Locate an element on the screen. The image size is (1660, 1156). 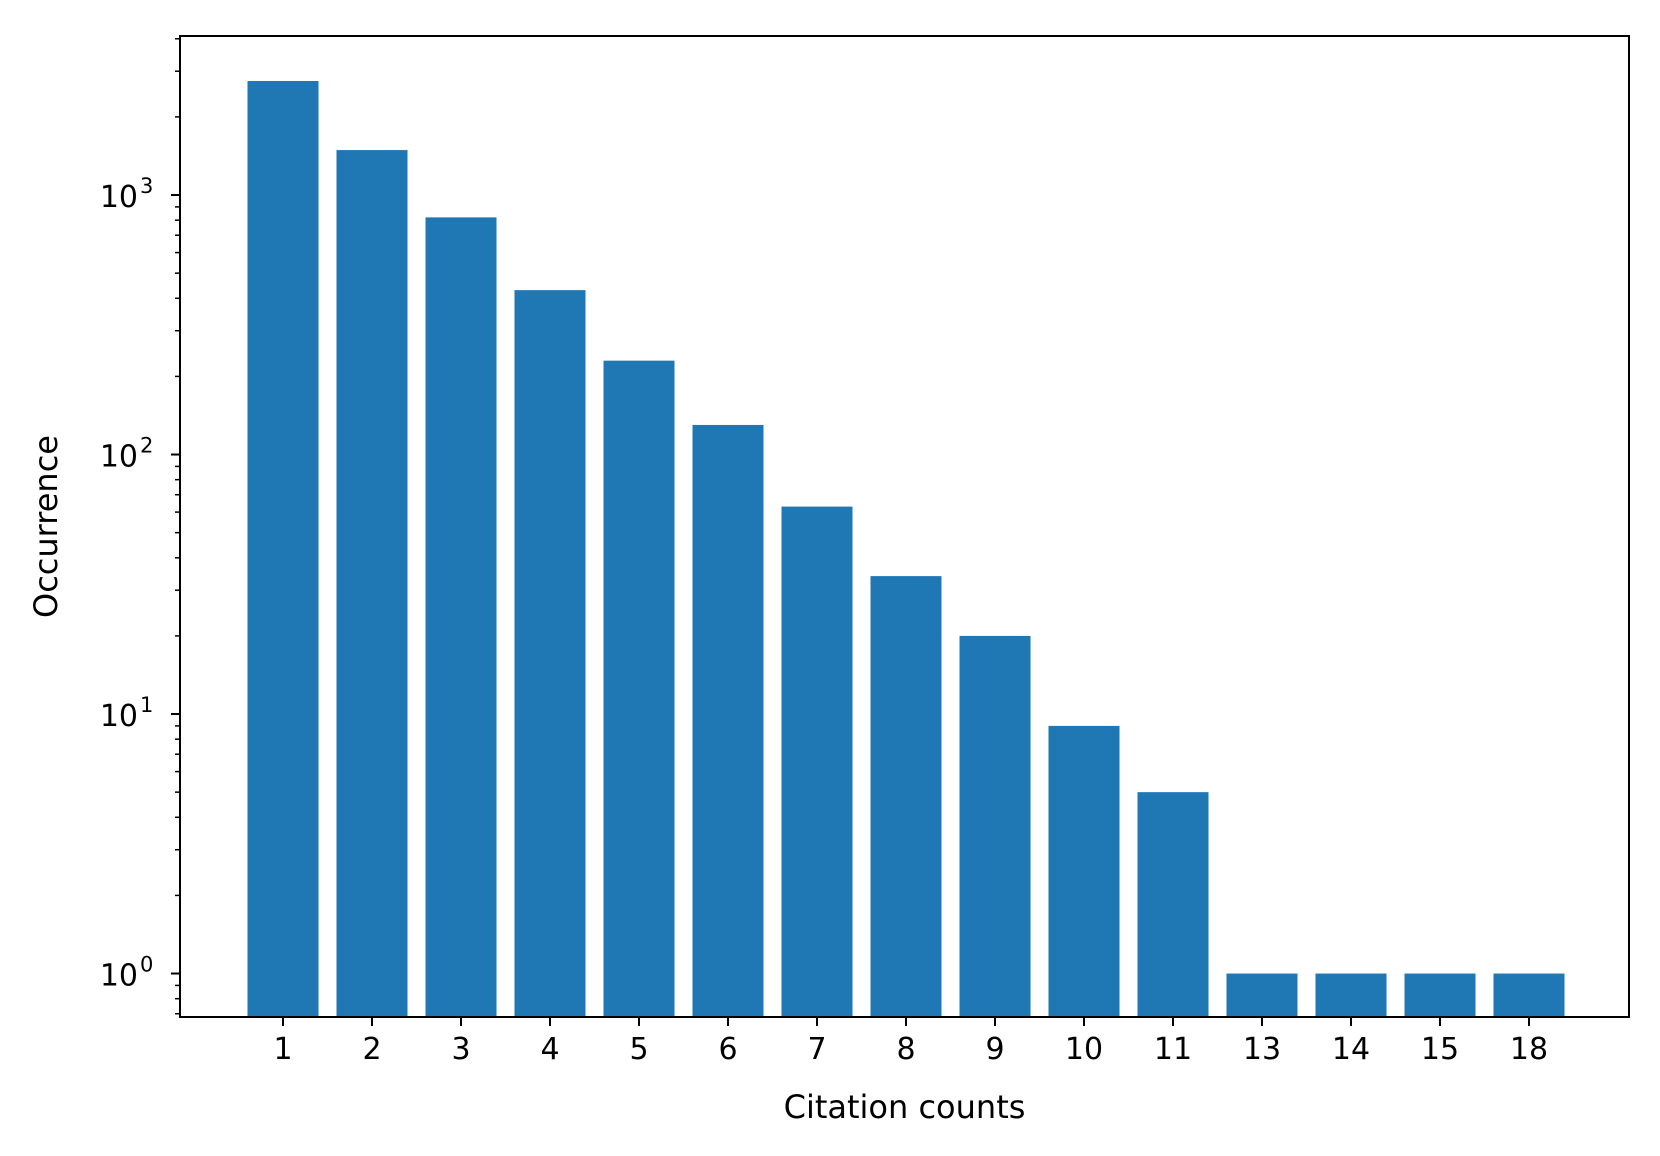
x-tick-label: 5 is located at coordinates (638, 1049).